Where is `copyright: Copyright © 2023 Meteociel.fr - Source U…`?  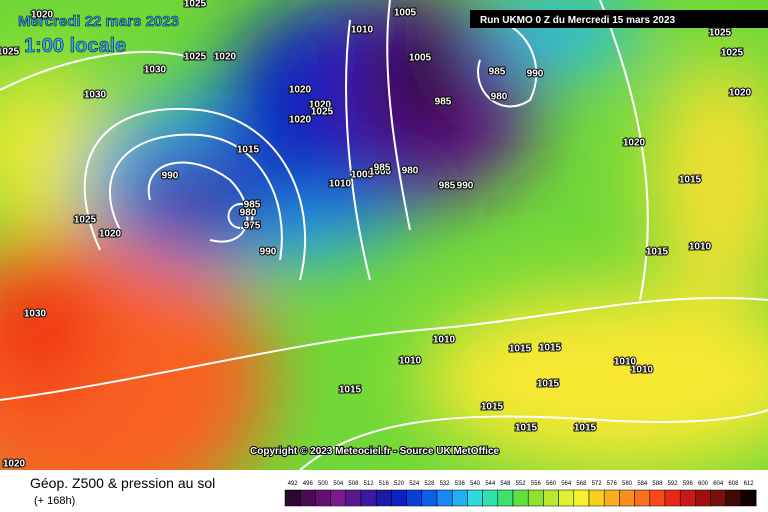 copyright: Copyright © 2023 Meteociel.fr - Source U… is located at coordinates (375, 451).